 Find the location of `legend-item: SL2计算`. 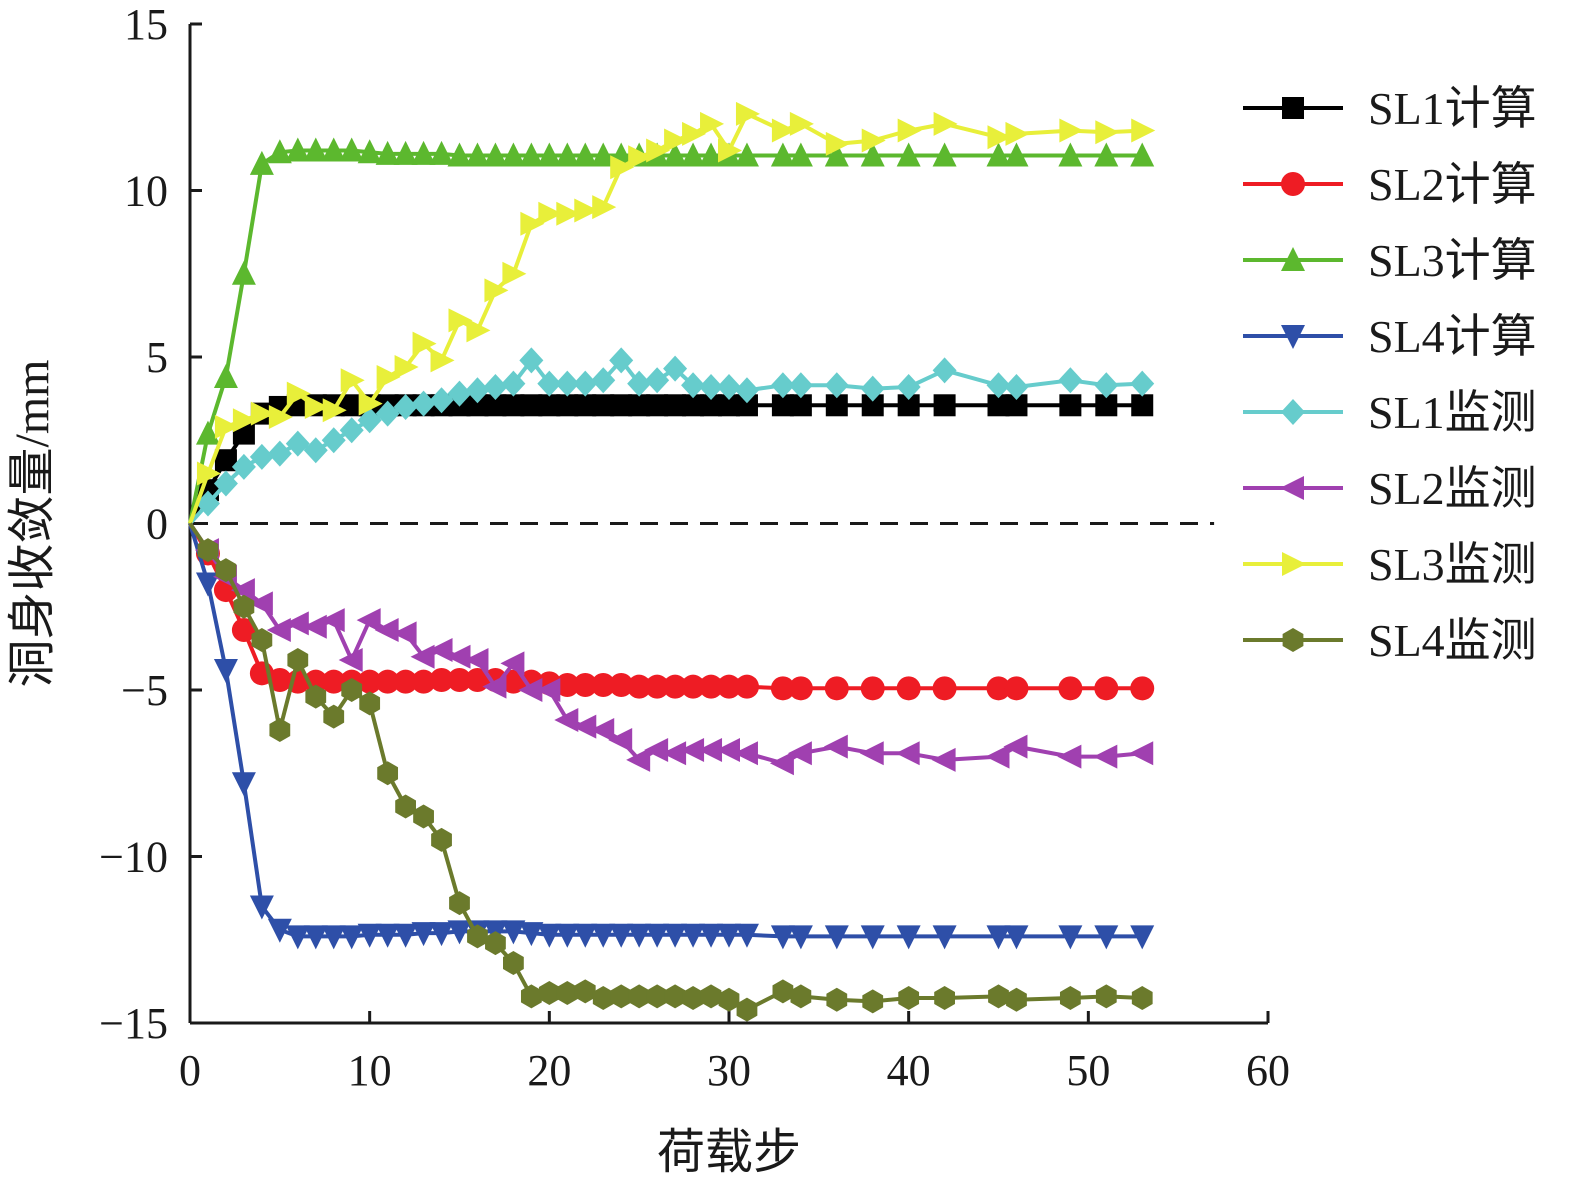

legend-item: SL2计算 is located at coordinates (1390, 184).